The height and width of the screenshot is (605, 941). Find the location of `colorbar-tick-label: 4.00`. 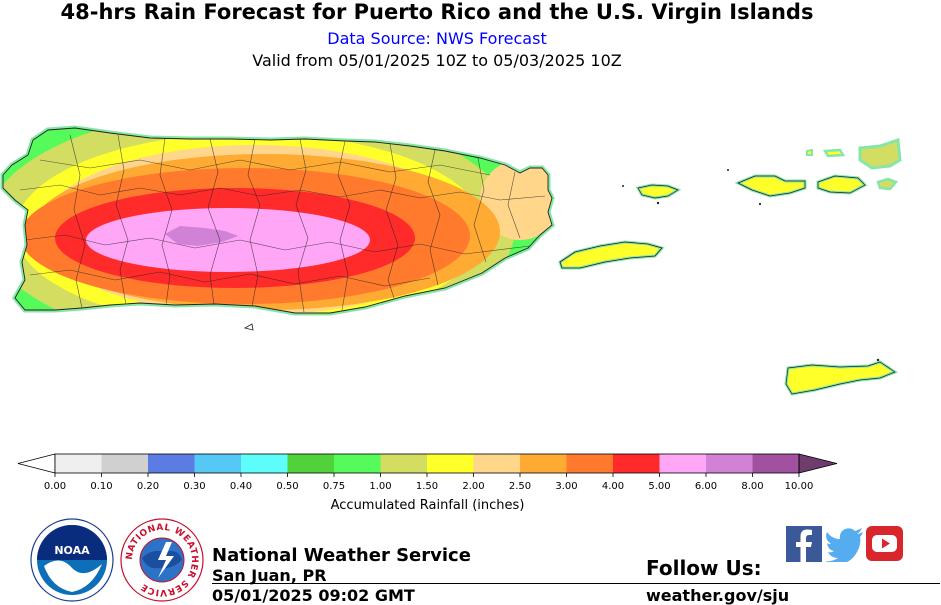

colorbar-tick-label: 4.00 is located at coordinates (613, 486).